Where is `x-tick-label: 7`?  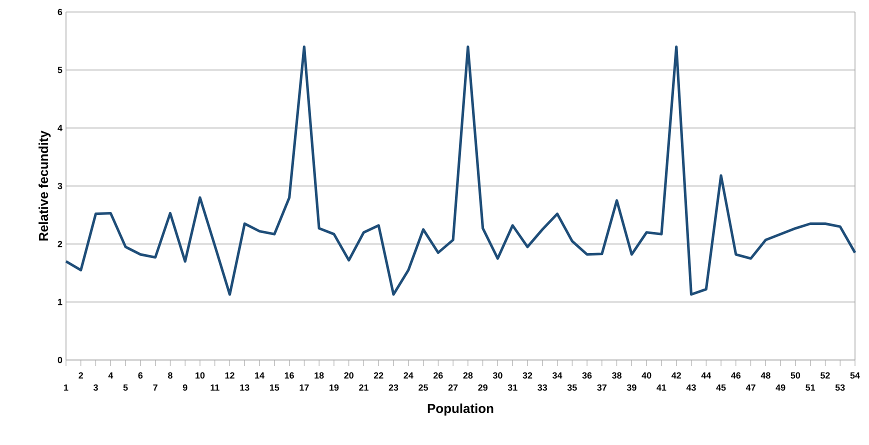
x-tick-label: 7 is located at coordinates (155, 387).